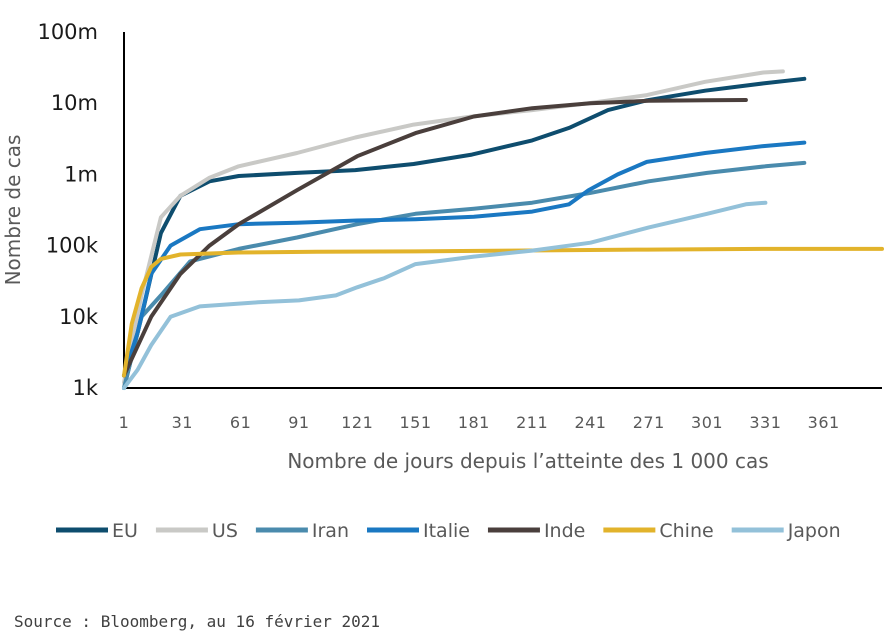 The width and height of the screenshot is (894, 644). Describe the element at coordinates (72, 246) in the screenshot. I see `y-tick-label: 100k` at that location.